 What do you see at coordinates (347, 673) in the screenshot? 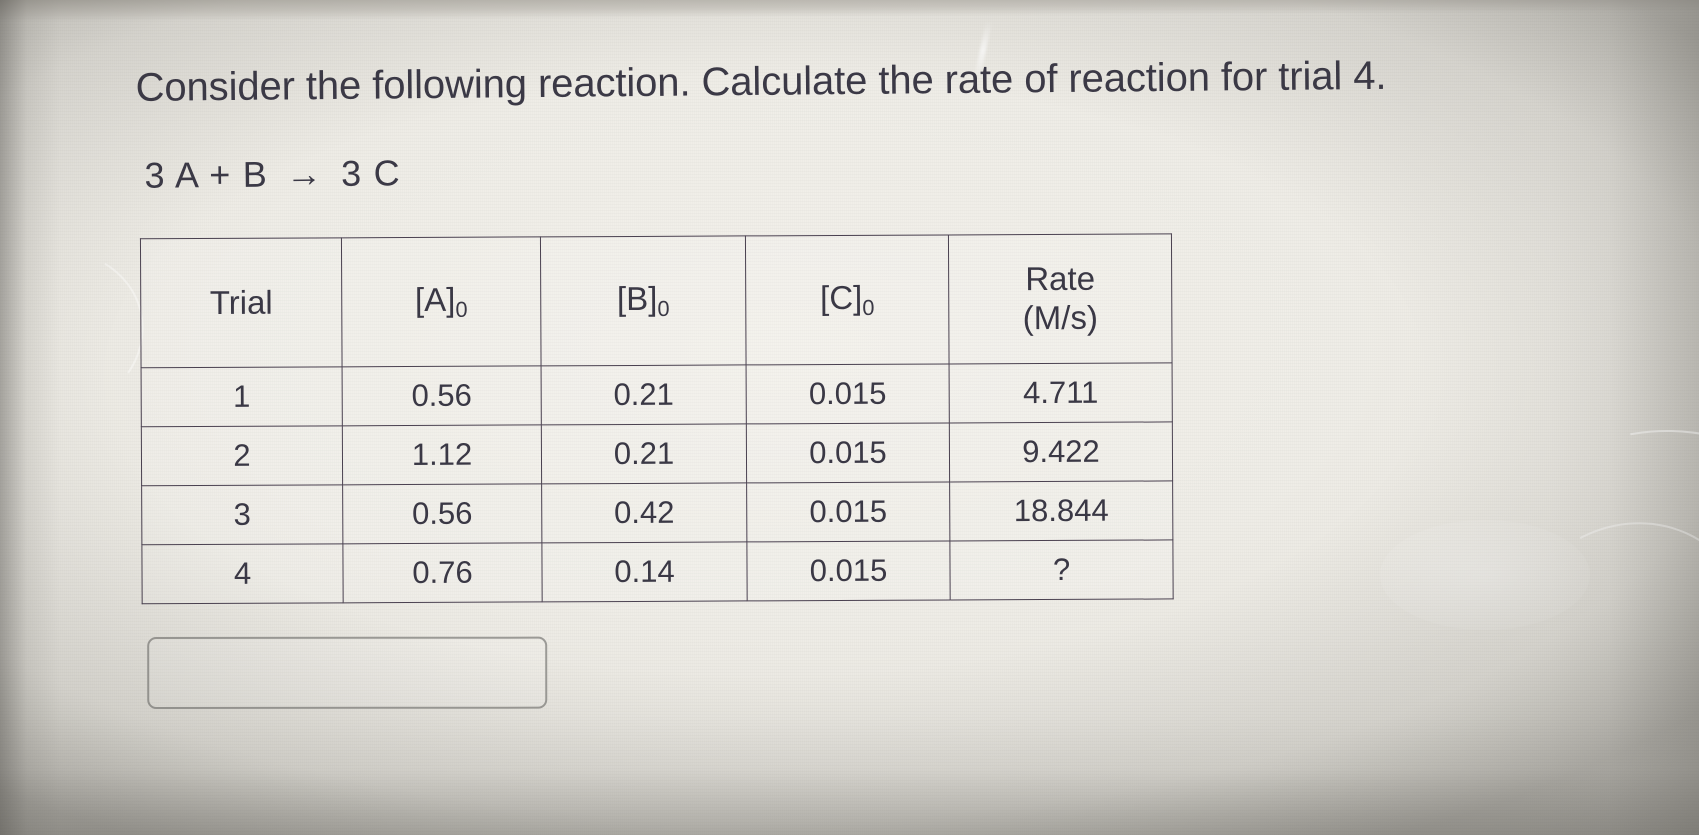
I see `answer-input` at bounding box center [347, 673].